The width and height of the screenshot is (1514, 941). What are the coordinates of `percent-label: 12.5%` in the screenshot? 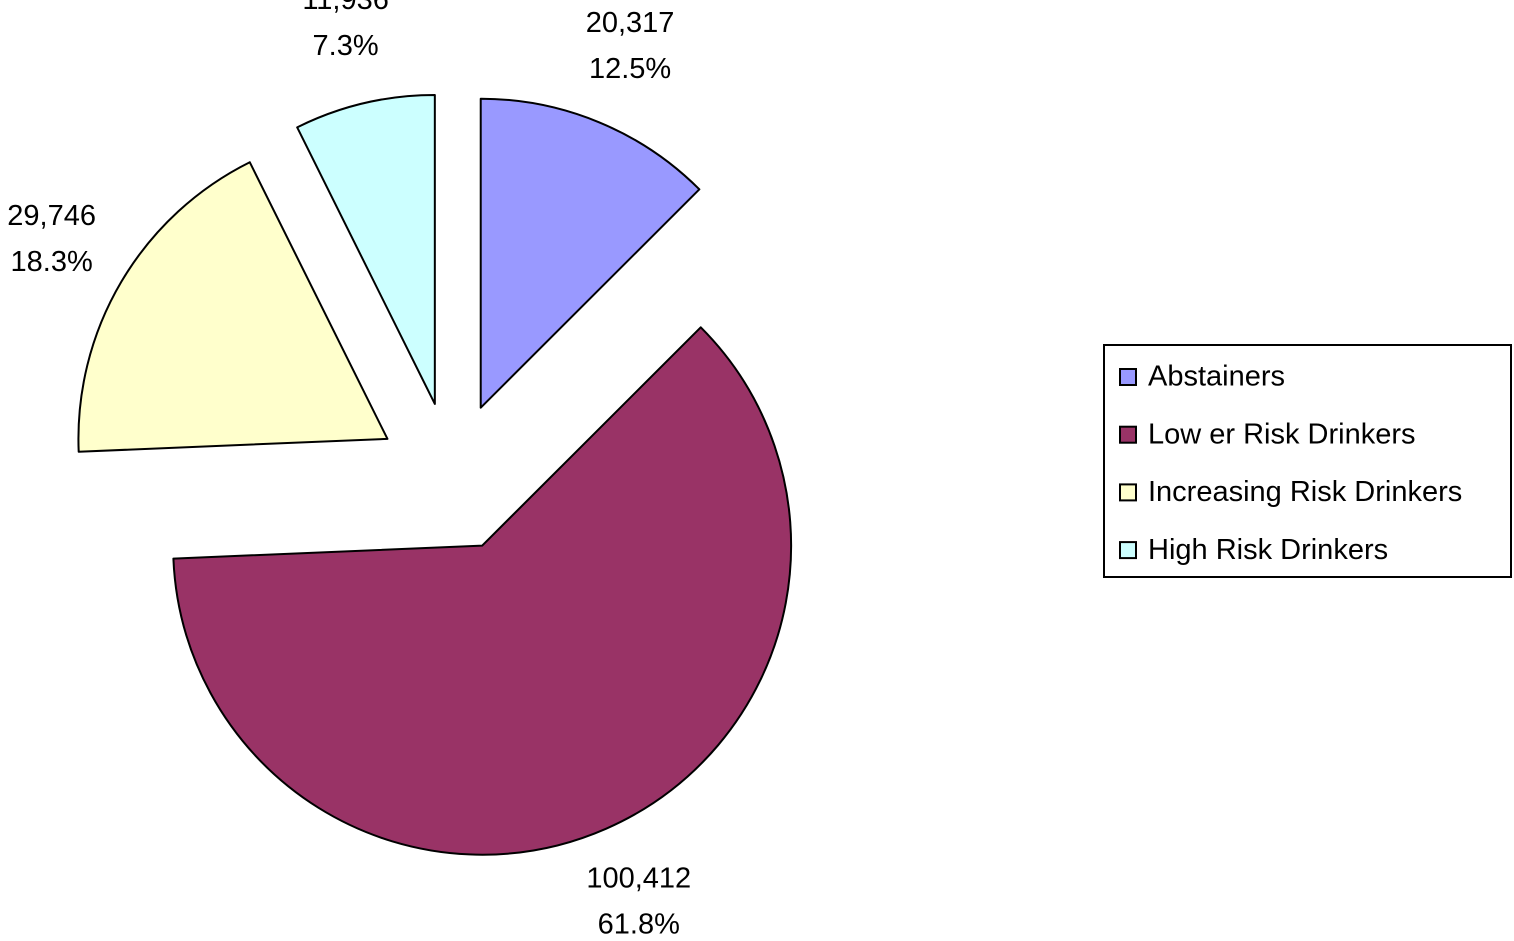 It's located at (630, 69).